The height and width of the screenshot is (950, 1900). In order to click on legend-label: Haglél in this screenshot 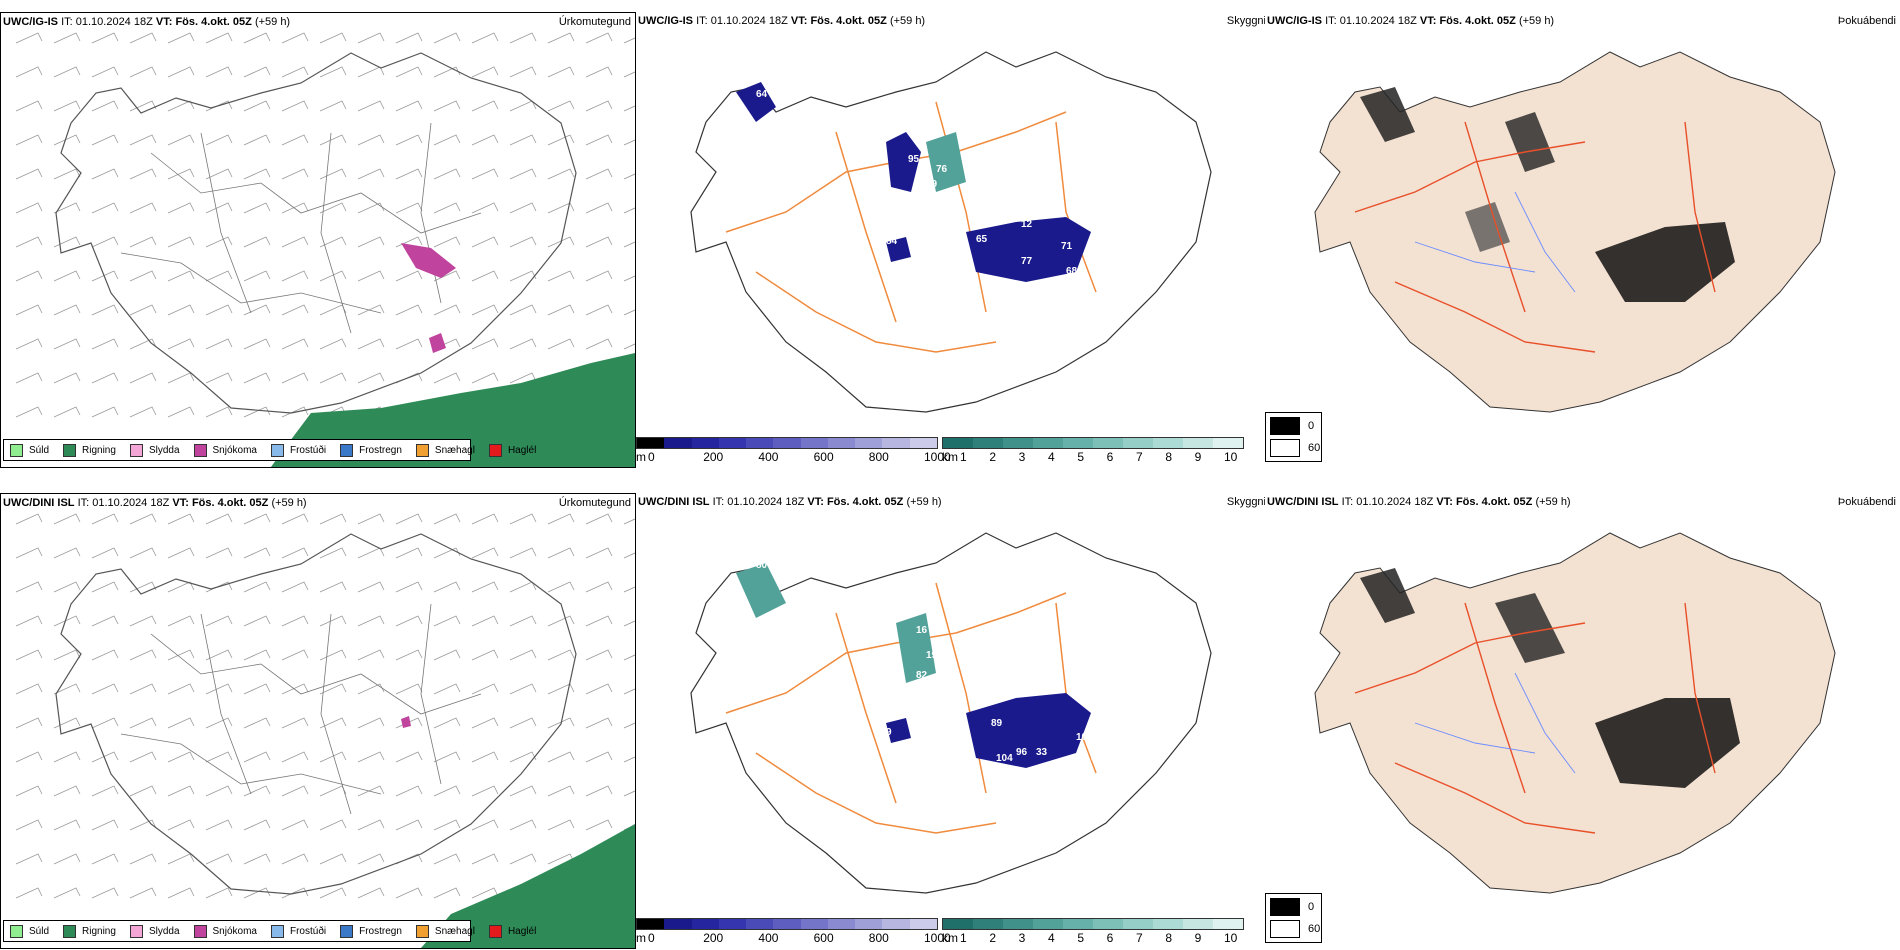, I will do `click(522, 450)`.